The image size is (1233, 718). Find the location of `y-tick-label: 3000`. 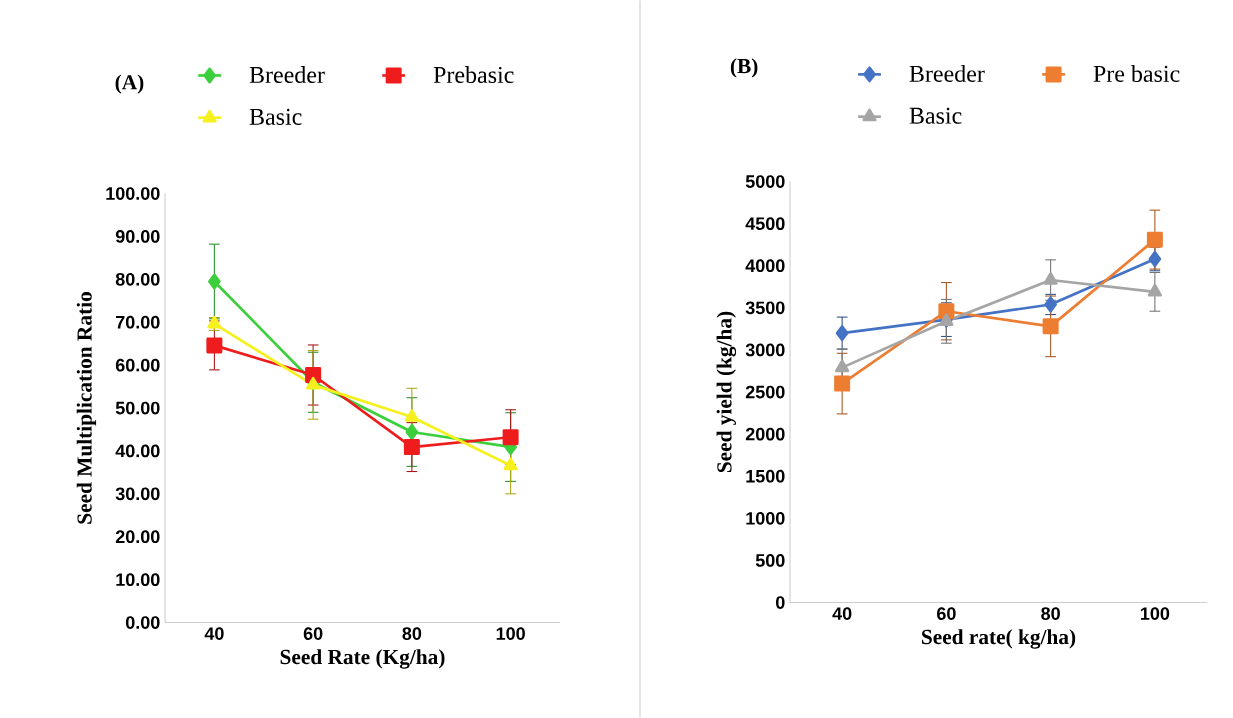

y-tick-label: 3000 is located at coordinates (765, 350).